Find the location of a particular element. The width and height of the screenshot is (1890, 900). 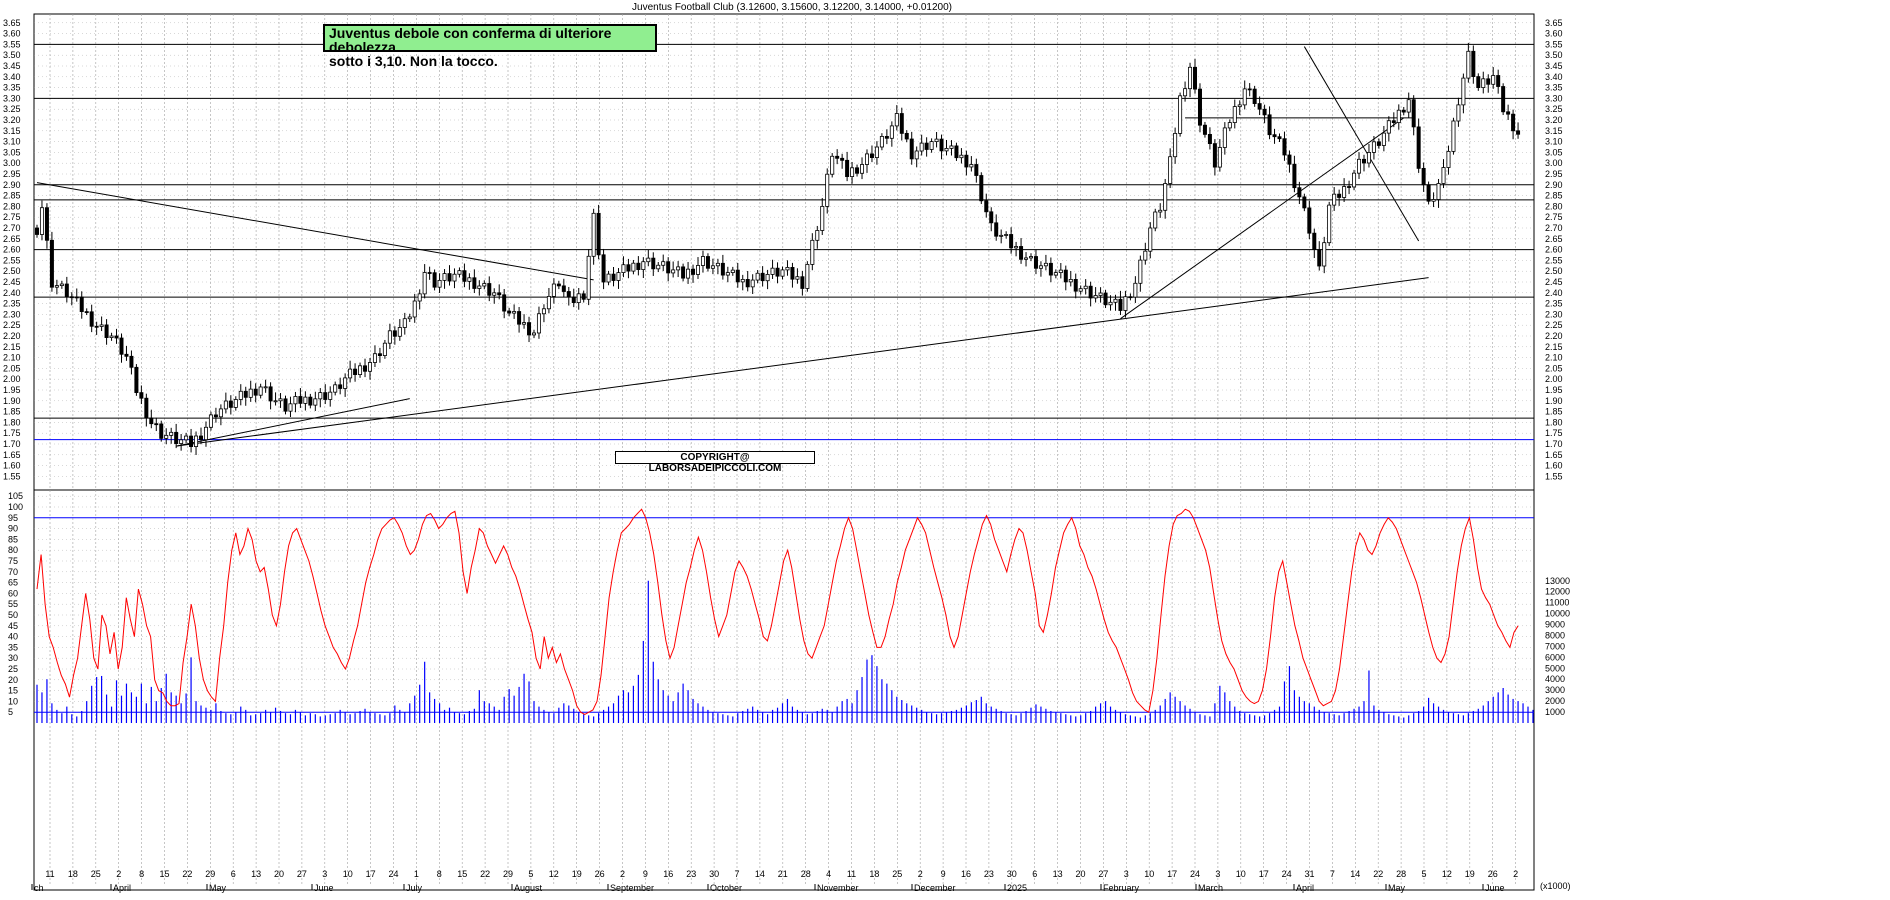

volume-axis-label: 8000 is located at coordinates (1555, 635).